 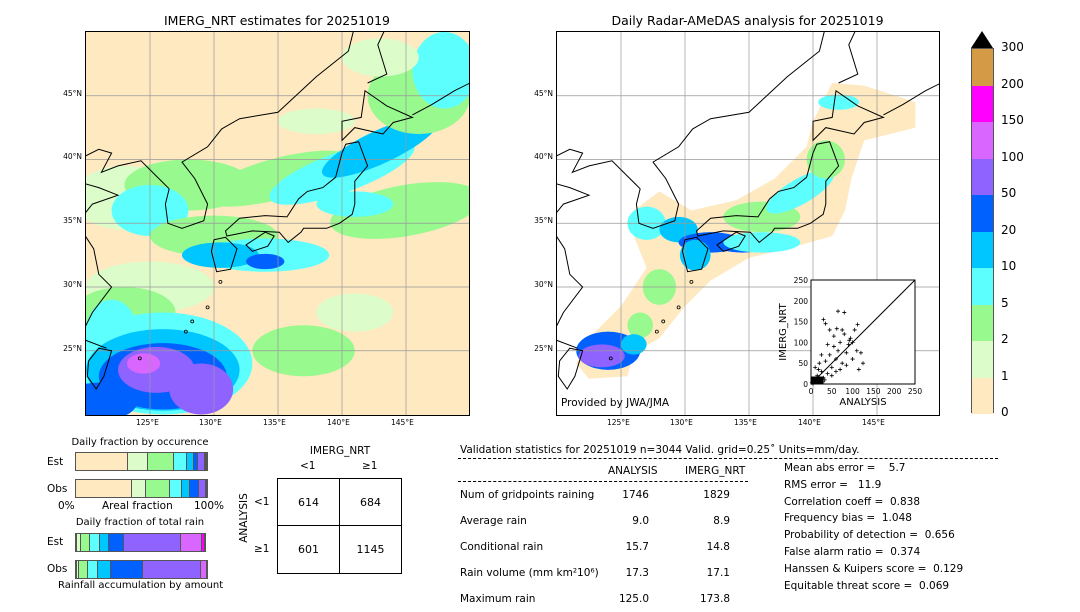 I want to click on coastline-honshu, so click(x=767, y=192).